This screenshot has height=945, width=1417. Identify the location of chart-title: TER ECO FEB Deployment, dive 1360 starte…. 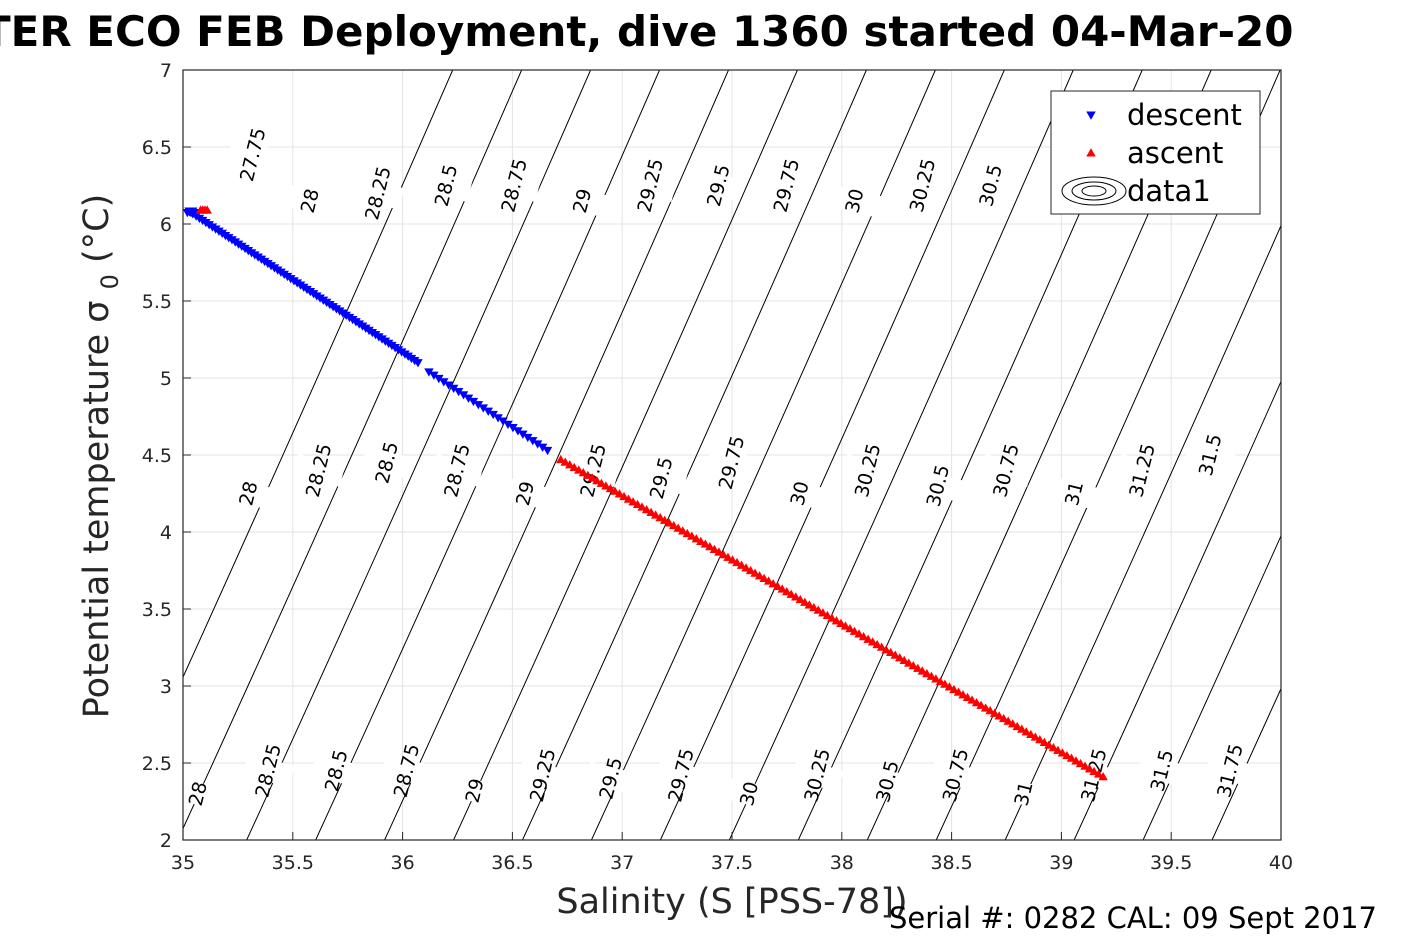
(646, 31).